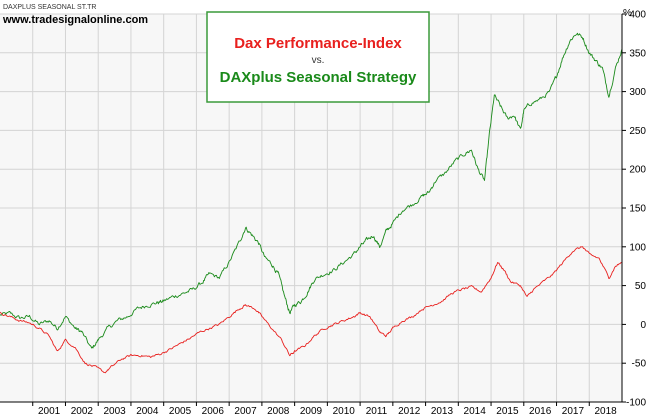 This screenshot has width=650, height=418. Describe the element at coordinates (637, 170) in the screenshot. I see `y-tick-label: 200` at that location.